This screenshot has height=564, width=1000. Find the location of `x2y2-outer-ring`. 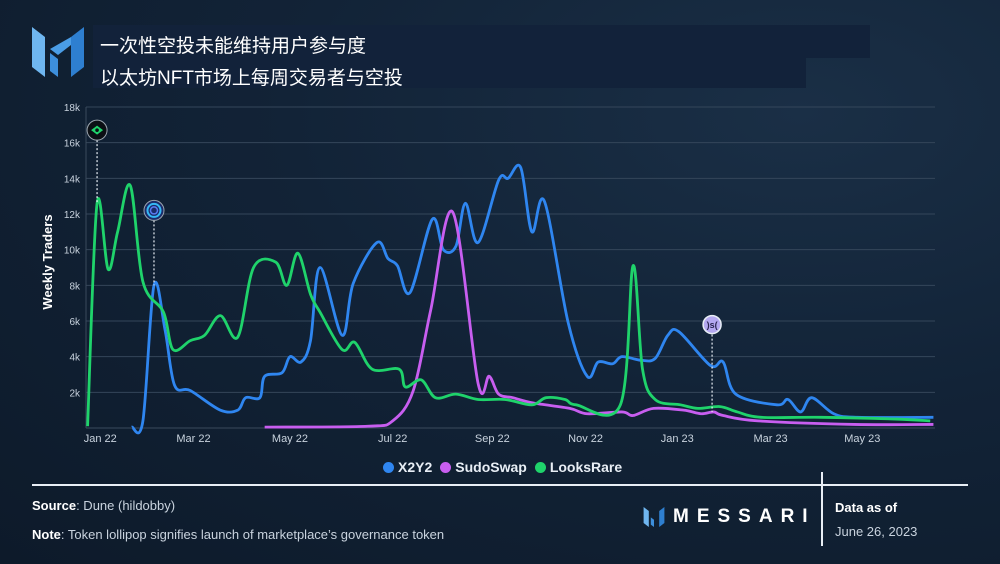

x2y2-outer-ring is located at coordinates (154, 210).